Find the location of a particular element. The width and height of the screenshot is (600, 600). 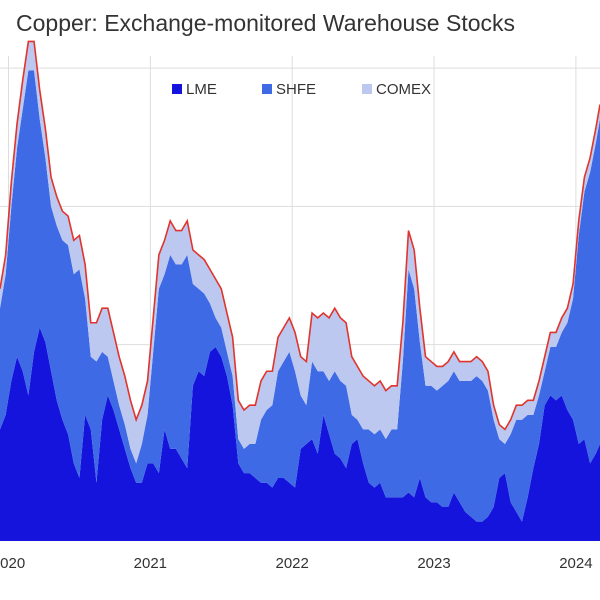

legend-swatch-lme is located at coordinates (177, 89).